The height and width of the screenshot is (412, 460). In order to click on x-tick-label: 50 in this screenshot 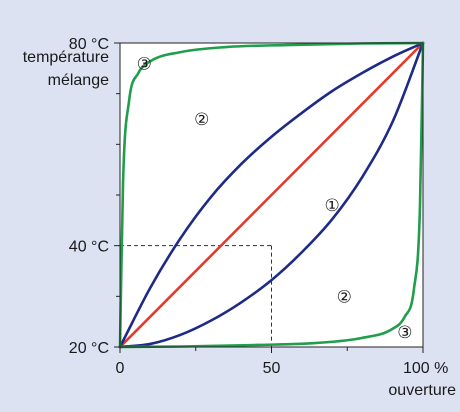, I will do `click(272, 368)`.